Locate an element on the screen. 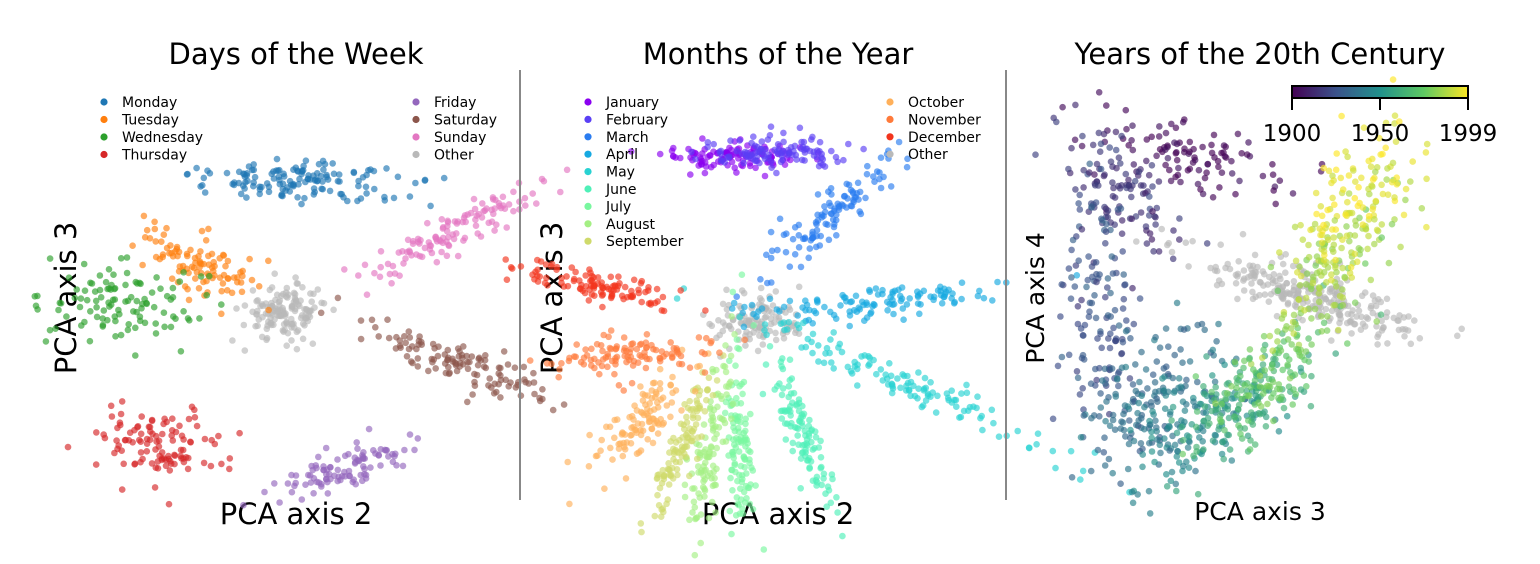 The image size is (1540, 564). point-tuesday is located at coordinates (147, 230).